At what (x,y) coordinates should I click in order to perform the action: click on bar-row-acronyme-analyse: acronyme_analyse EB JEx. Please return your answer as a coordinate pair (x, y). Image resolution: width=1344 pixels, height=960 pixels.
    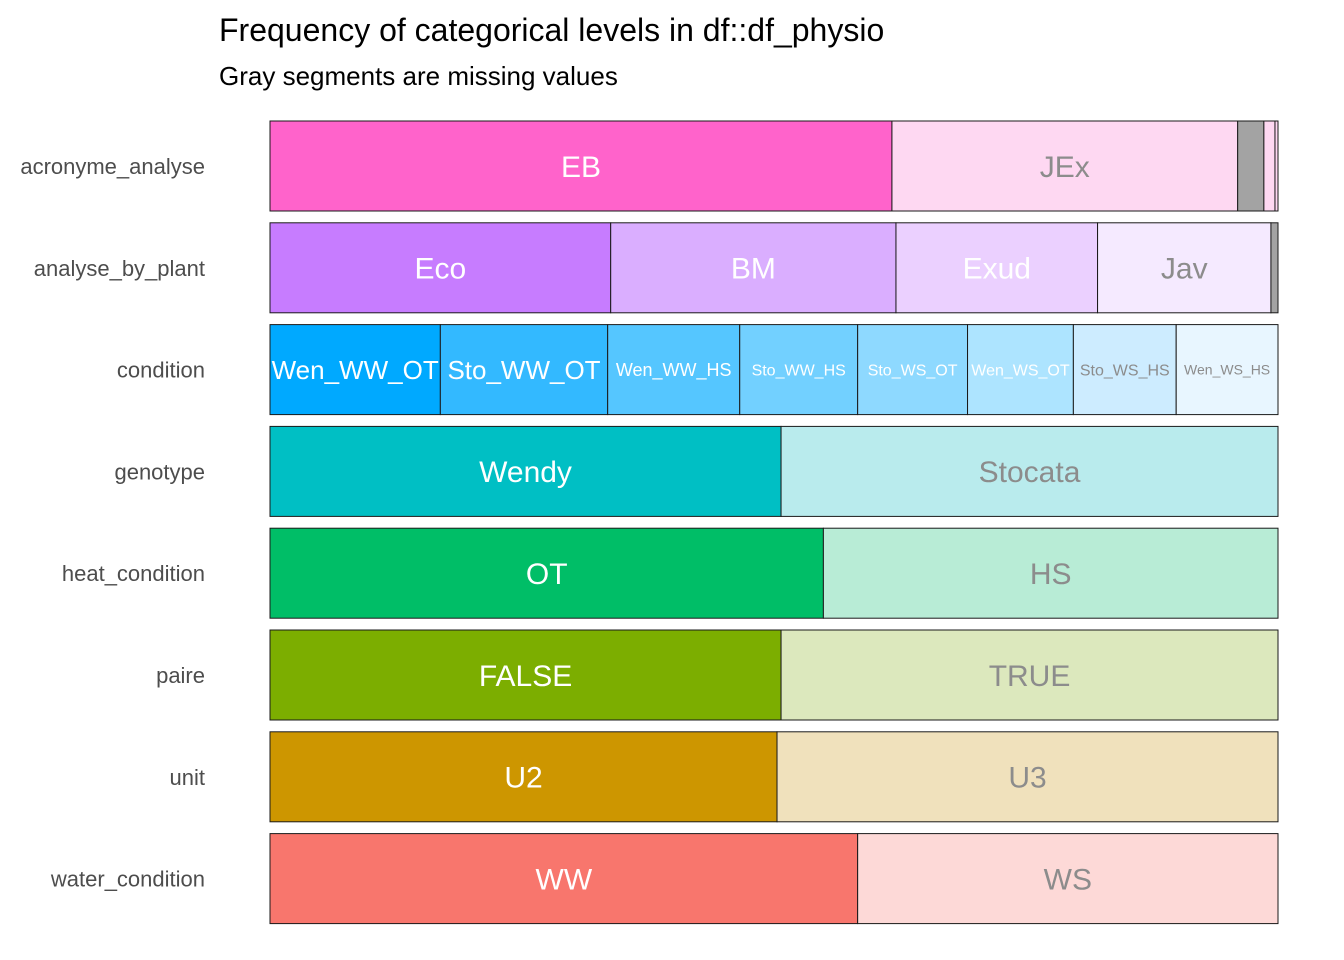
    Looking at the image, I should click on (649, 166).